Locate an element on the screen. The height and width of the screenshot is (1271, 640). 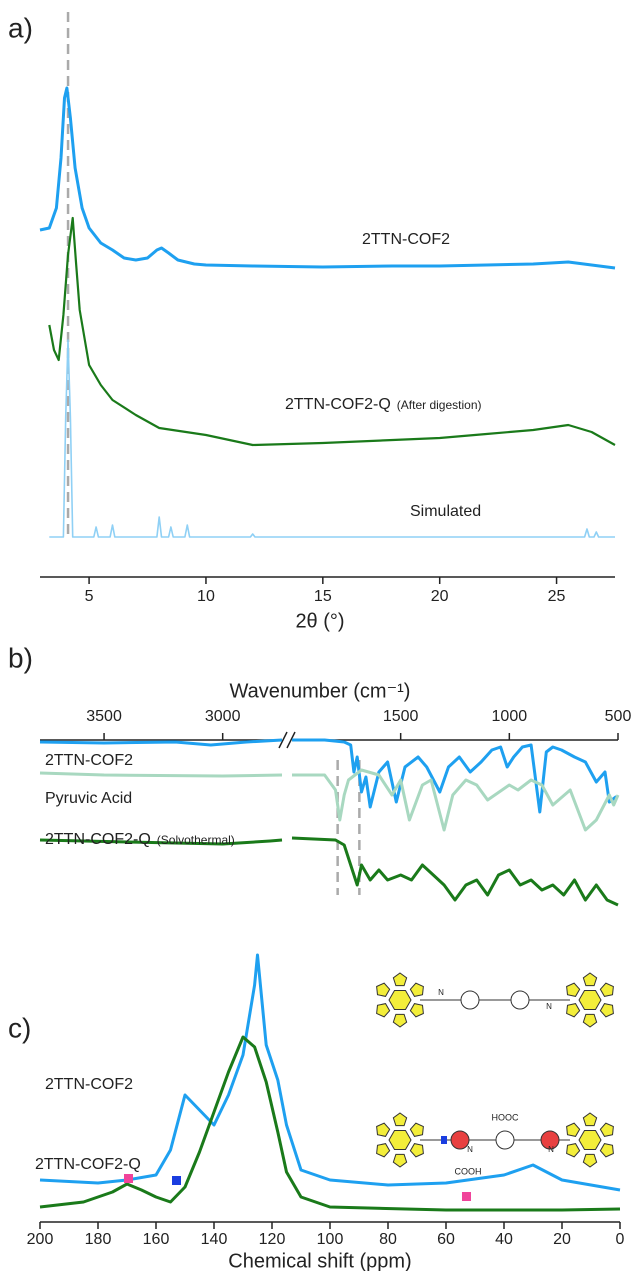
x-tick-label: 80 is located at coordinates (388, 1239).